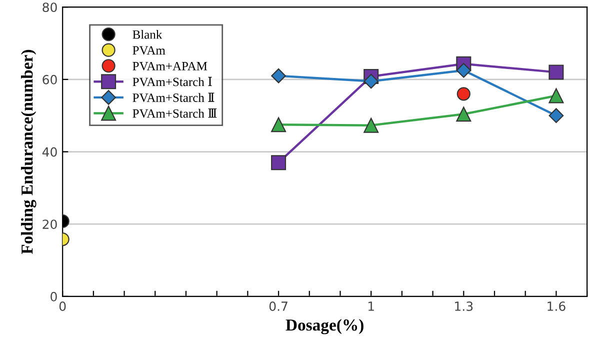  What do you see at coordinates (464, 306) in the screenshot?
I see `x-tick-label: 1.3` at bounding box center [464, 306].